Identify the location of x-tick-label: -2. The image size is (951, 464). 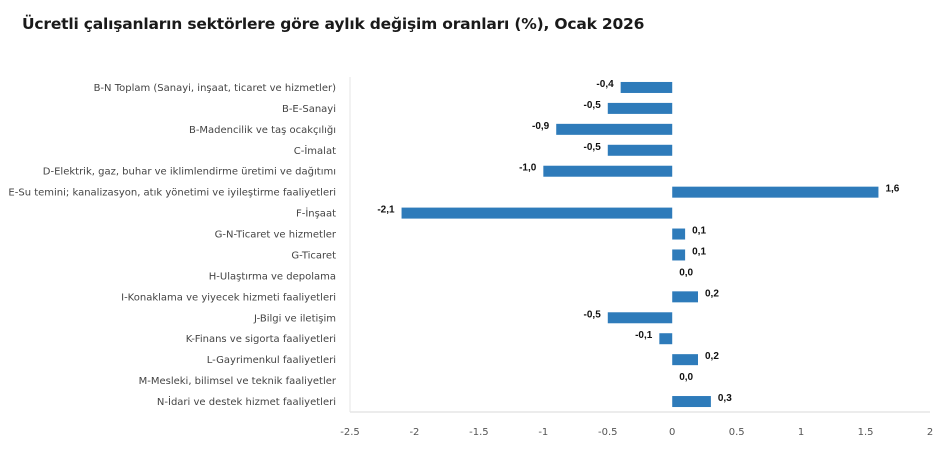
(414, 432).